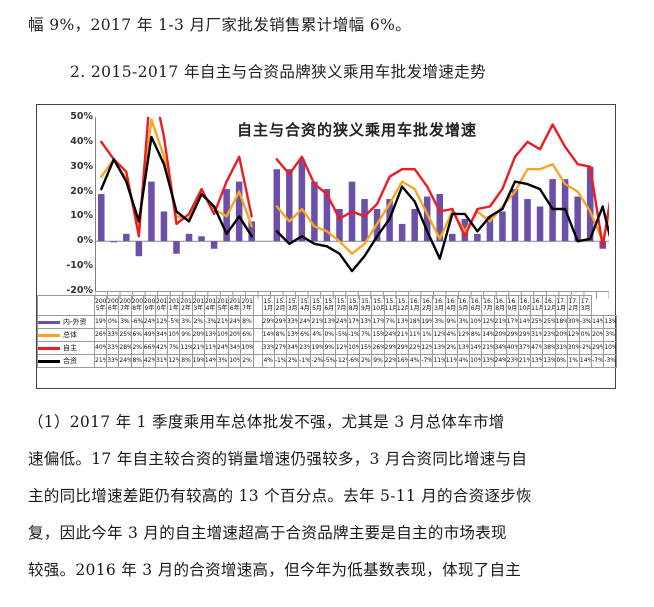 This screenshot has height=607, width=654. I want to click on table-cell: -3%, so click(210, 322).